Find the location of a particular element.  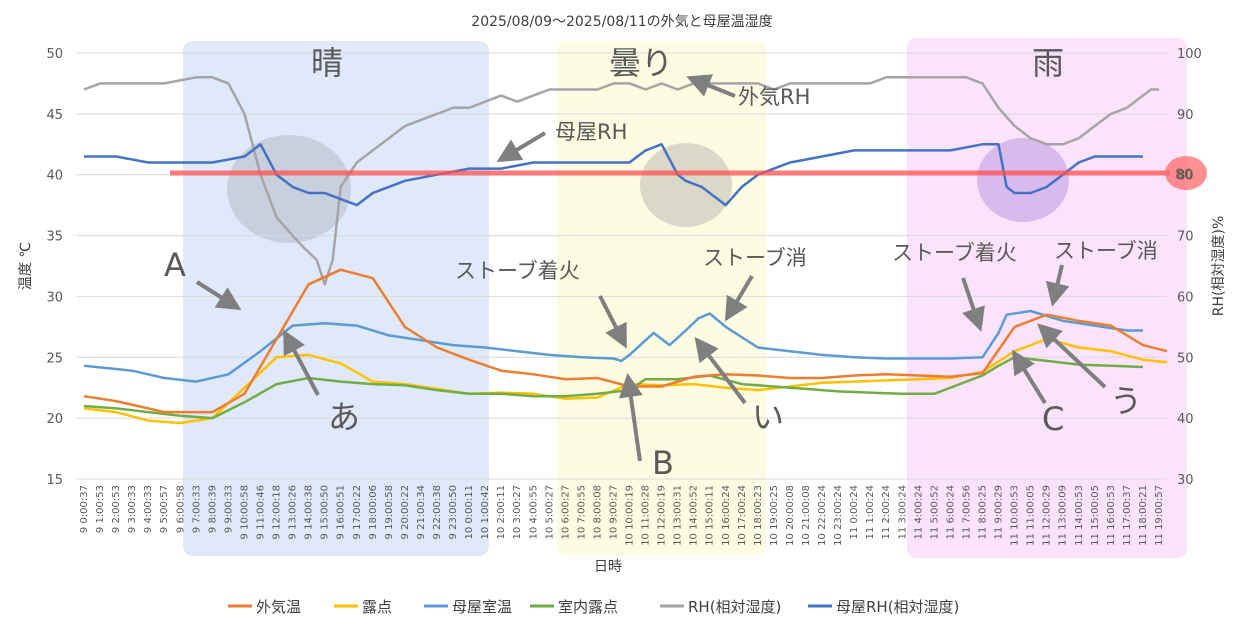

x-tick-label-39: 10 15:00:11 is located at coordinates (710, 515).